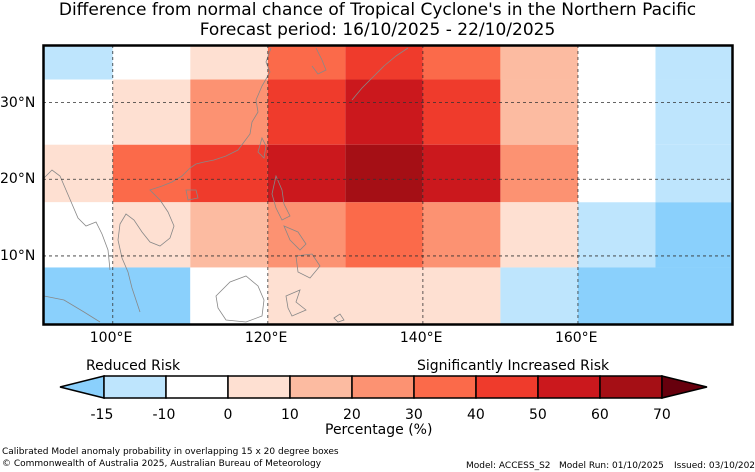  What do you see at coordinates (600, 415) in the screenshot?
I see `colorbar-tick-8: 60` at bounding box center [600, 415].